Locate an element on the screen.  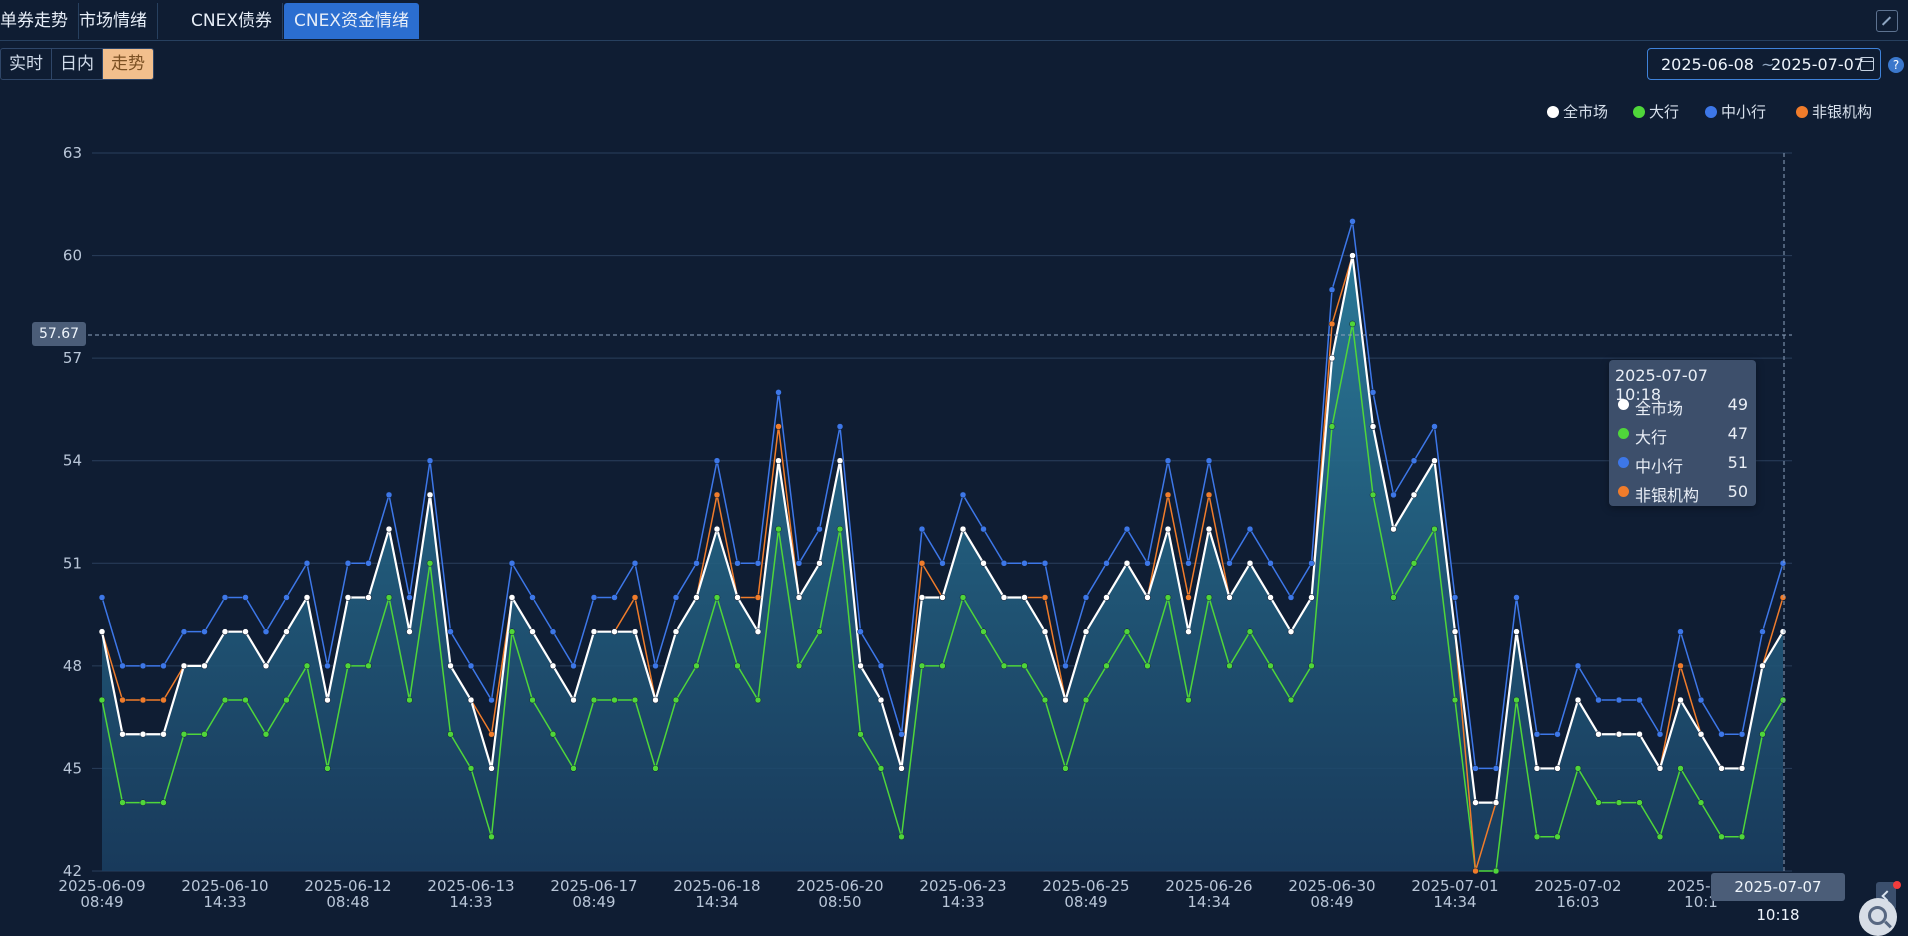
tab-cnex-bond: CNEX债券 is located at coordinates (232, 21).